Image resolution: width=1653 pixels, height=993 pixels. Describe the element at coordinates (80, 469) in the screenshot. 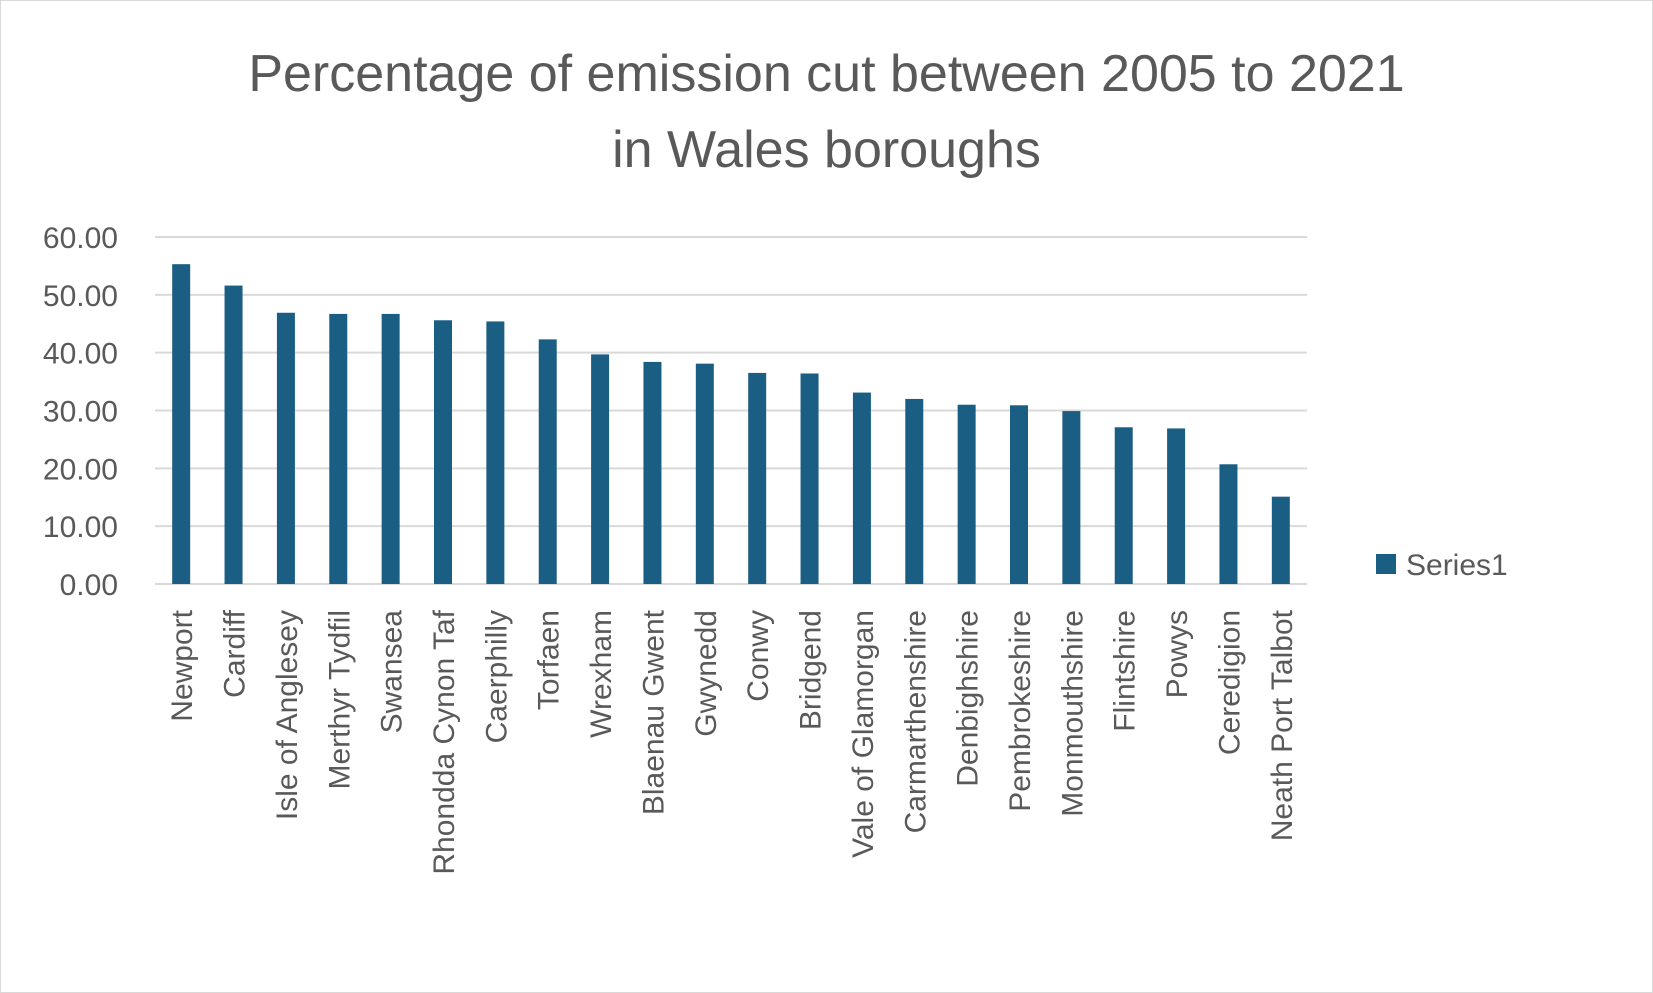

I see `y-tick-label: 20.00` at that location.